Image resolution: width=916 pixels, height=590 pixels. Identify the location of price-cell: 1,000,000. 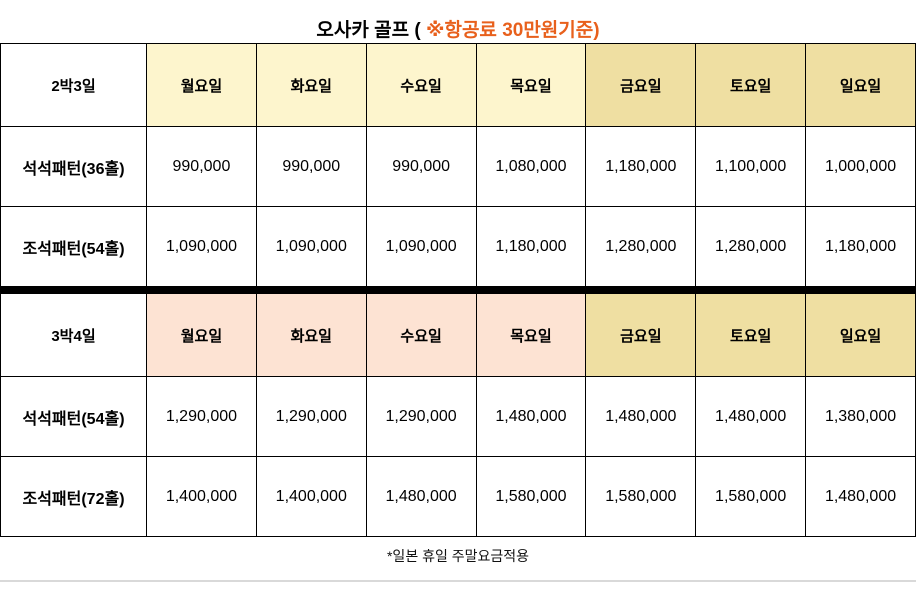
(860, 166).